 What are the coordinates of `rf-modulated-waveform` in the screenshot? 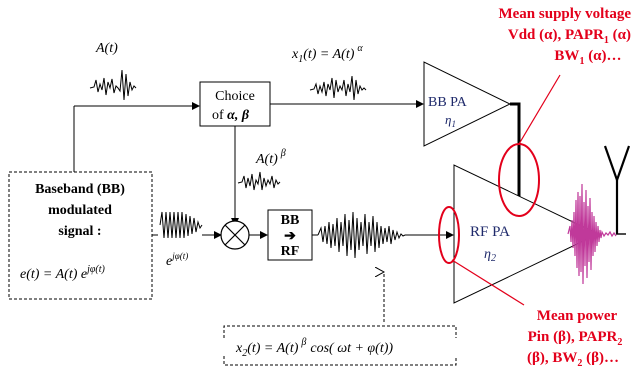 It's located at (361, 235).